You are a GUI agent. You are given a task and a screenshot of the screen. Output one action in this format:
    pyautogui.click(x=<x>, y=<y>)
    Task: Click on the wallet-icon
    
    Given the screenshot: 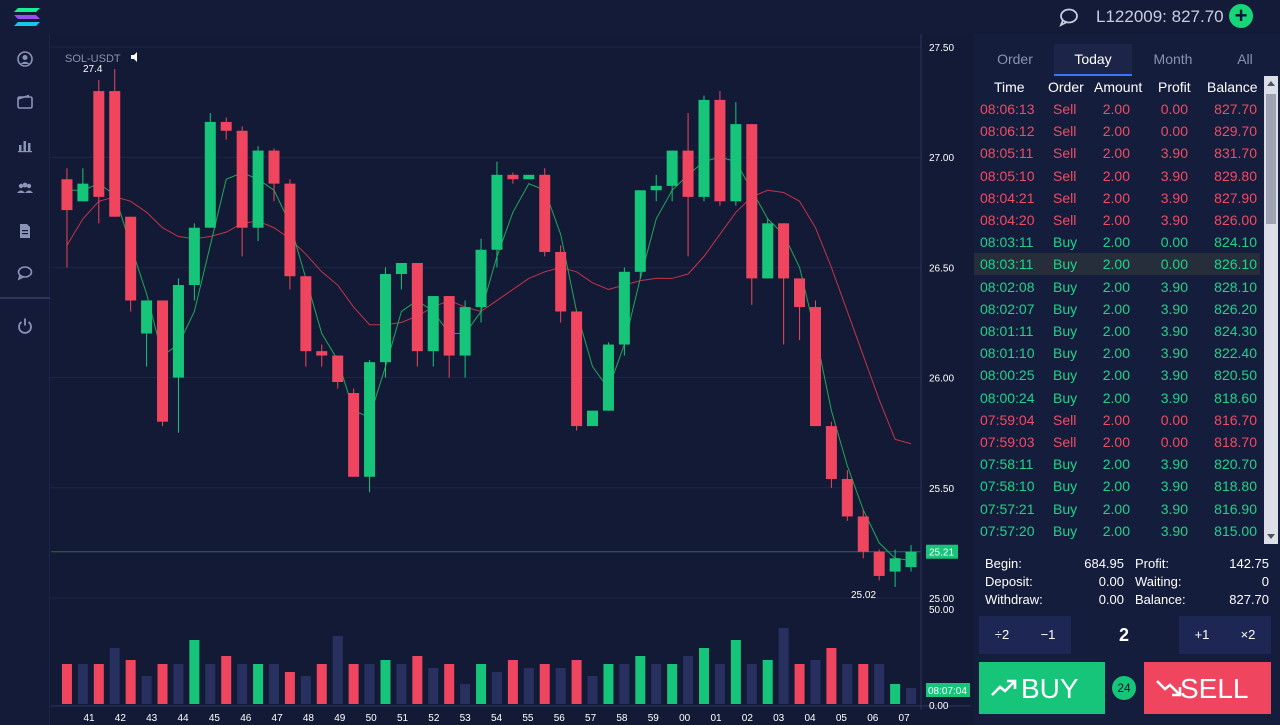 What is the action you would take?
    pyautogui.click(x=25, y=102)
    